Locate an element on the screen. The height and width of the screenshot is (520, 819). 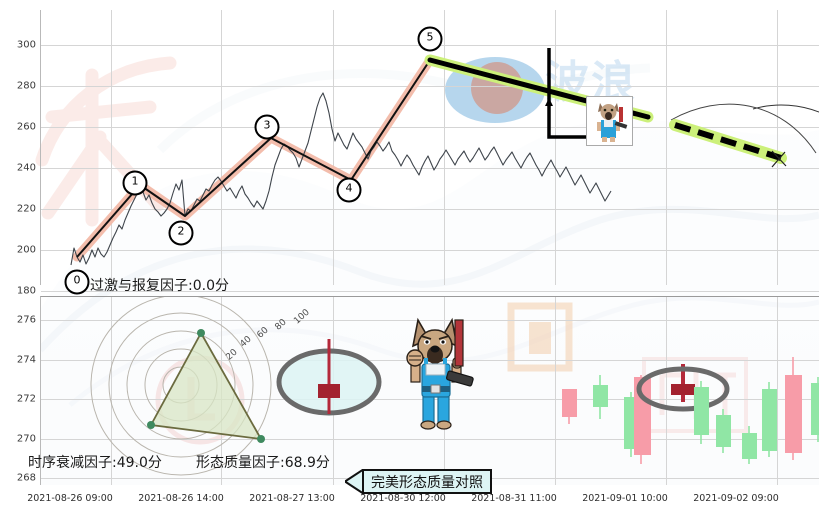
y-tick-top: 200 is located at coordinates (26, 250).